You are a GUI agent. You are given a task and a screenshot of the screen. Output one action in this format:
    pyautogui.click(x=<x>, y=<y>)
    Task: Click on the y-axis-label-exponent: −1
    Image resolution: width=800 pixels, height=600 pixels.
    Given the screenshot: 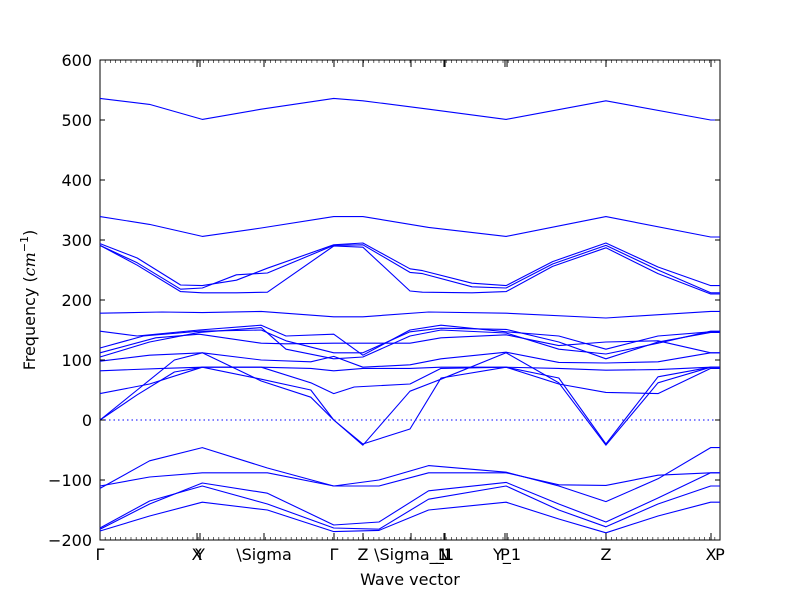 What is the action you would take?
    pyautogui.click(x=24, y=244)
    